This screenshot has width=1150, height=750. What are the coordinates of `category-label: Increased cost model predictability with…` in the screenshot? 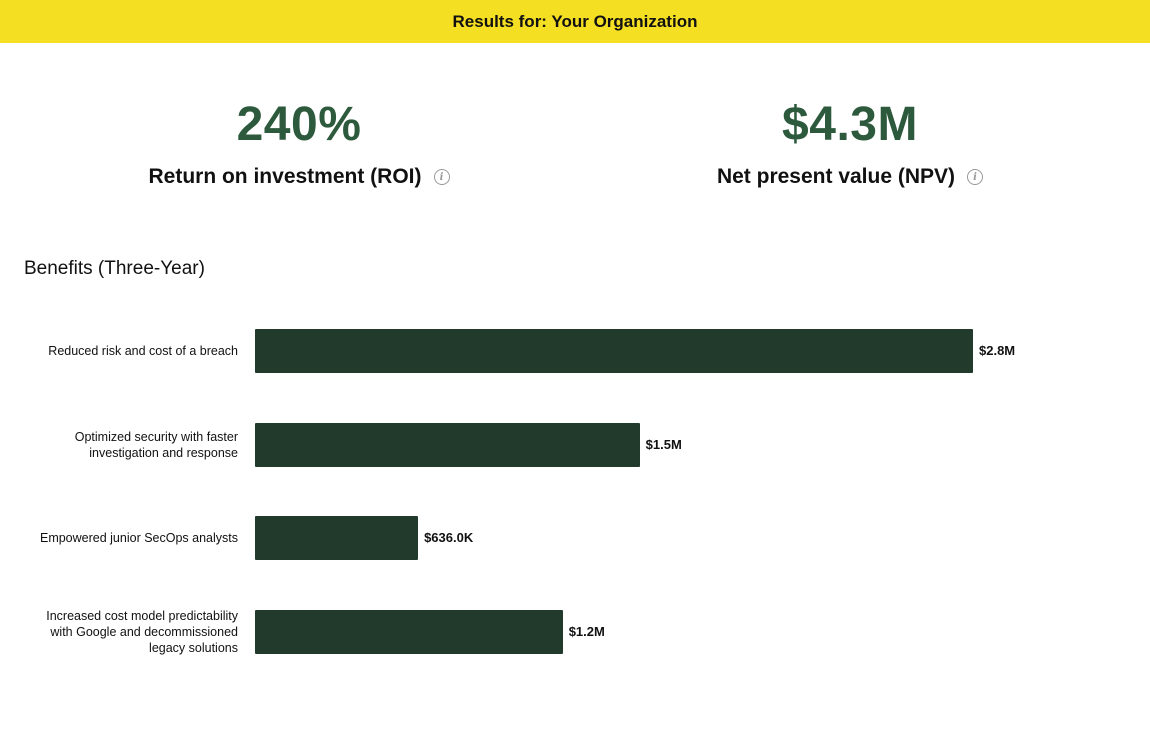 It's located at (142, 632).